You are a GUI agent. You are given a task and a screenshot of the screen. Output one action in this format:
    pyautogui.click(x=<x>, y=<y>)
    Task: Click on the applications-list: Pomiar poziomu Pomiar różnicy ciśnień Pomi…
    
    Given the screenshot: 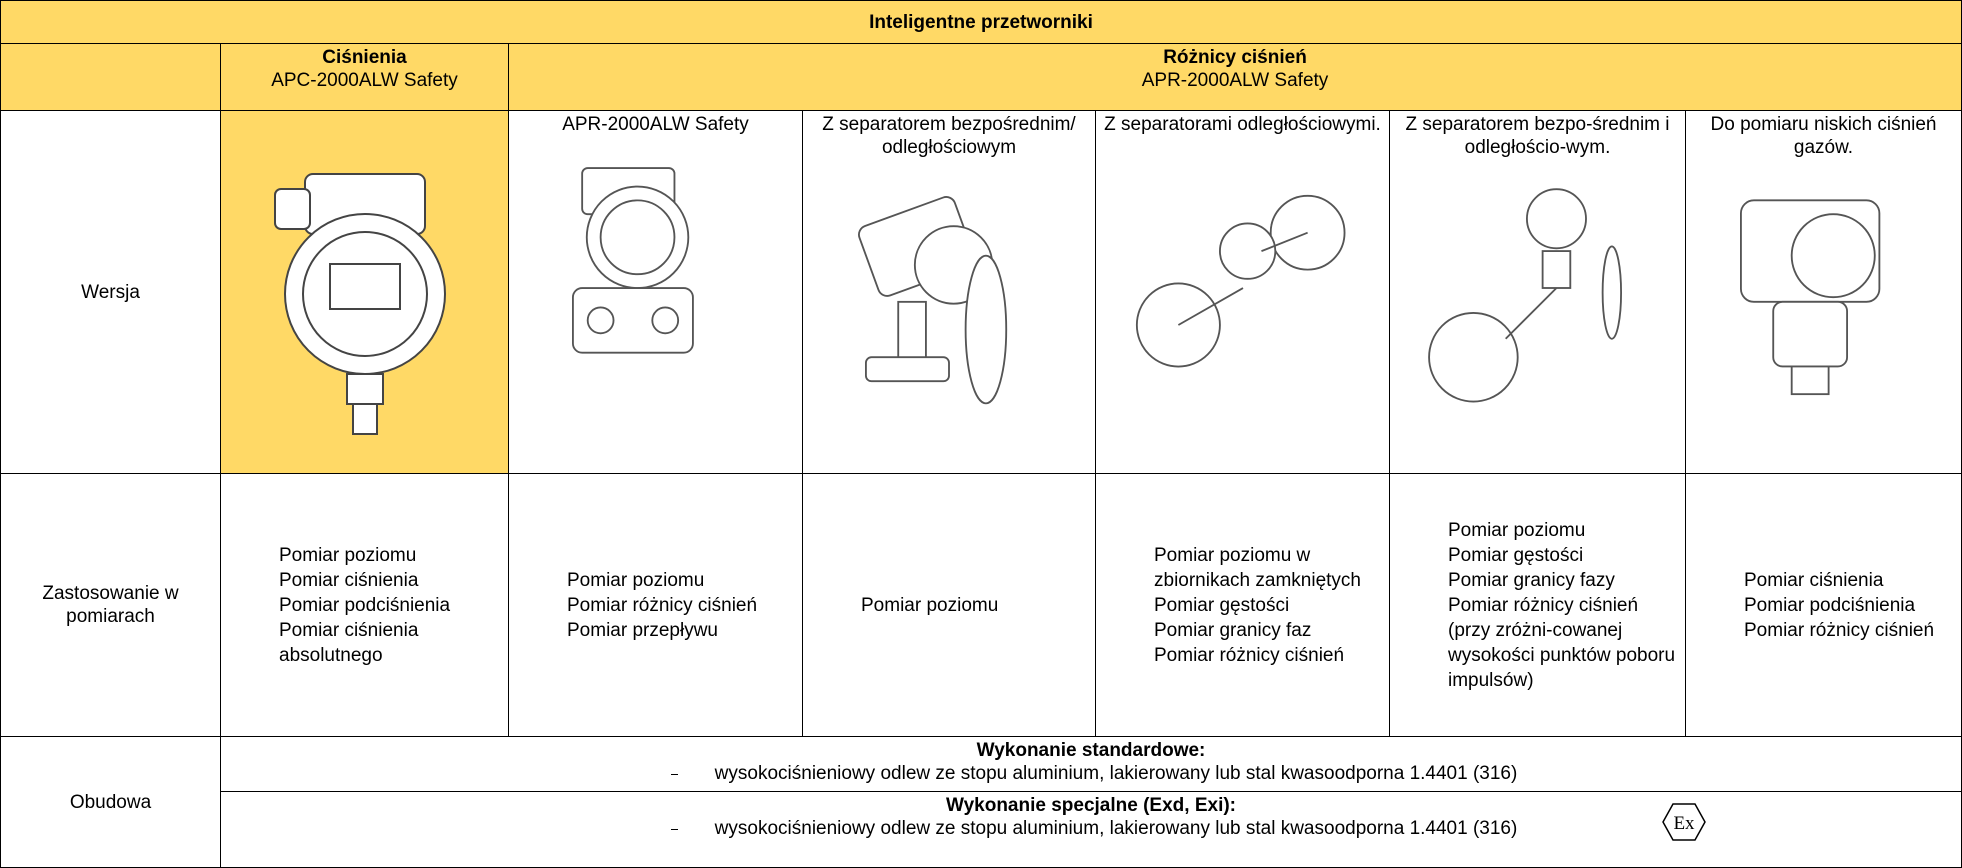 What is the action you would take?
    pyautogui.click(x=655, y=605)
    